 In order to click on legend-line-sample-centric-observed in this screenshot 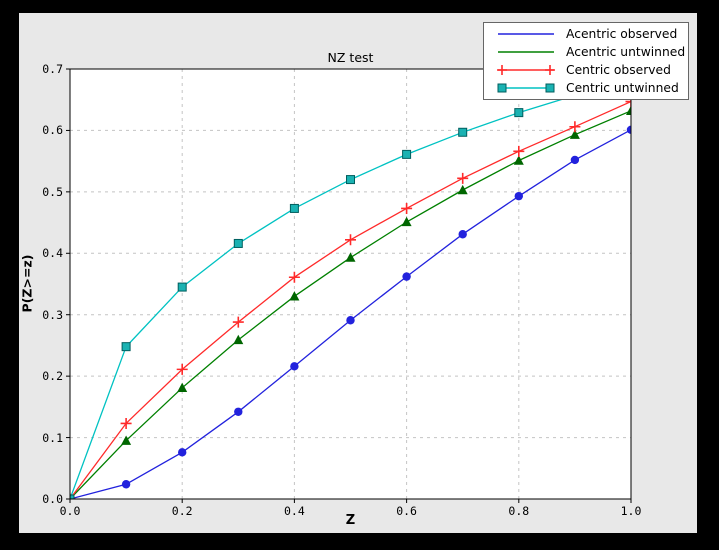, I will do `click(526, 69)`.